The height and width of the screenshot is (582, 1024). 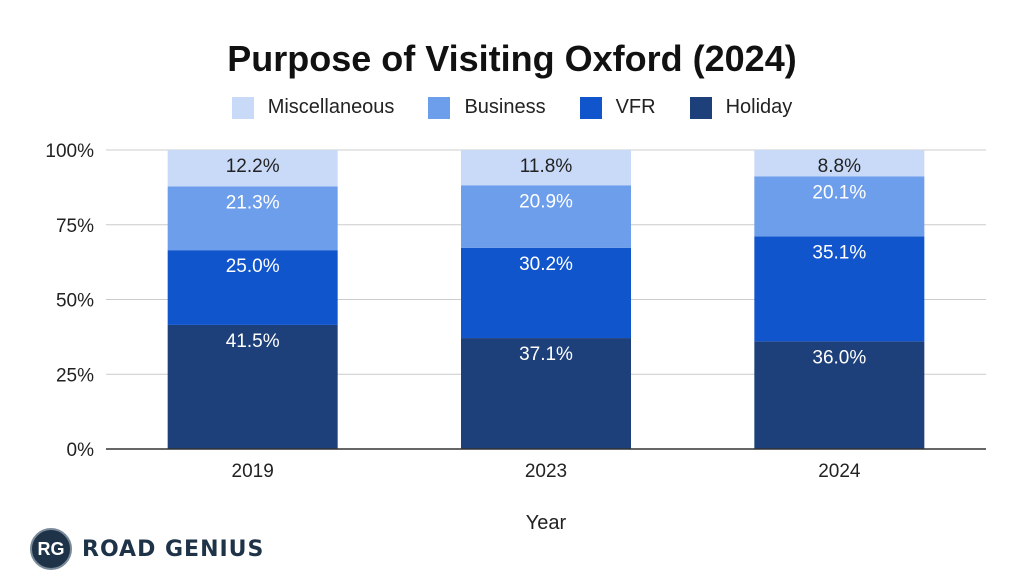 What do you see at coordinates (173, 549) in the screenshot?
I see `brand-name: ROAD GENIUS` at bounding box center [173, 549].